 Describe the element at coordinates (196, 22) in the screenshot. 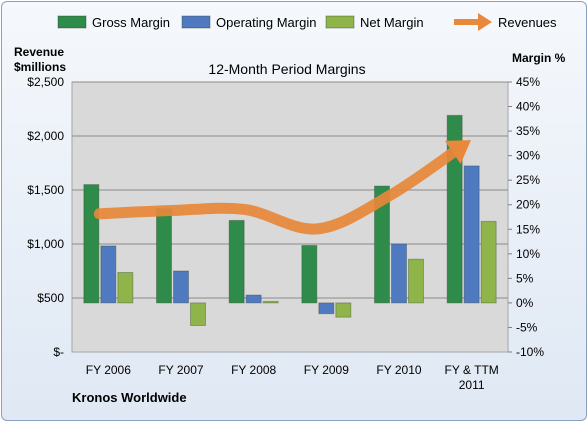

I see `legend-swatch-operating-margin` at that location.